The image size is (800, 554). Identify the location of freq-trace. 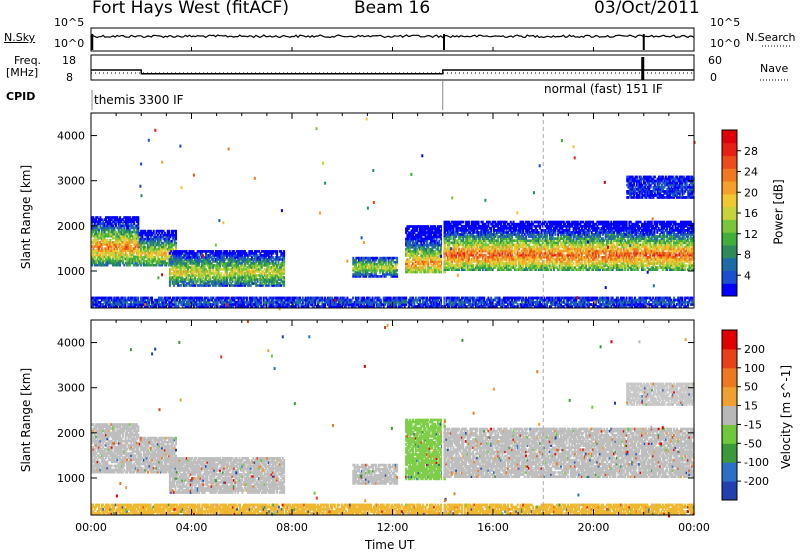
(392, 72).